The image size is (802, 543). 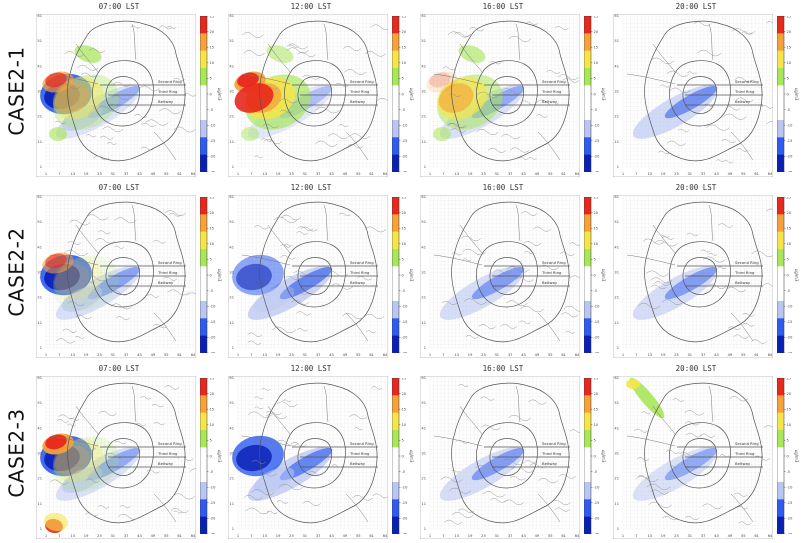 I want to click on colorbar: 25 20 15 10 5 0 -5 -10 -15 -20 -25 ug/m3, so click(x=403, y=275).